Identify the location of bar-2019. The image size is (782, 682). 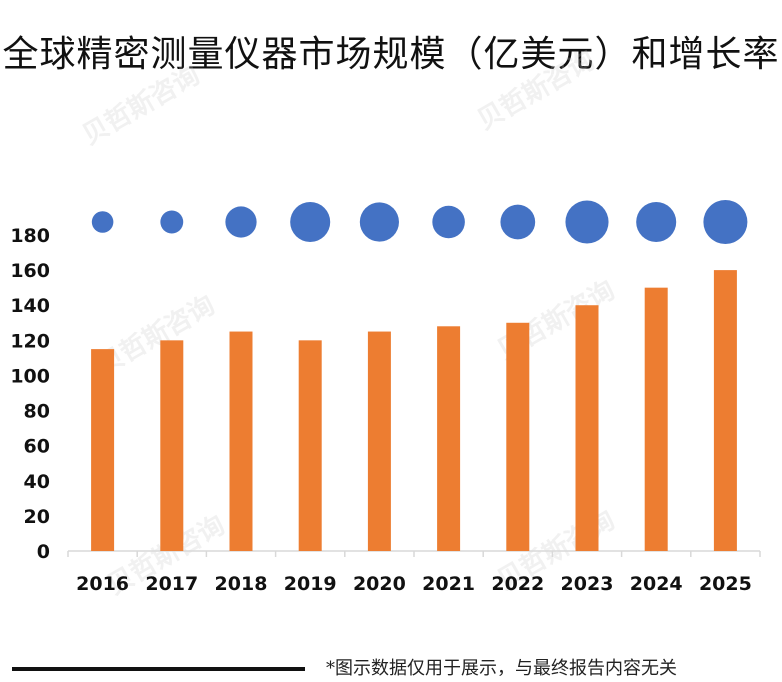
(310, 445).